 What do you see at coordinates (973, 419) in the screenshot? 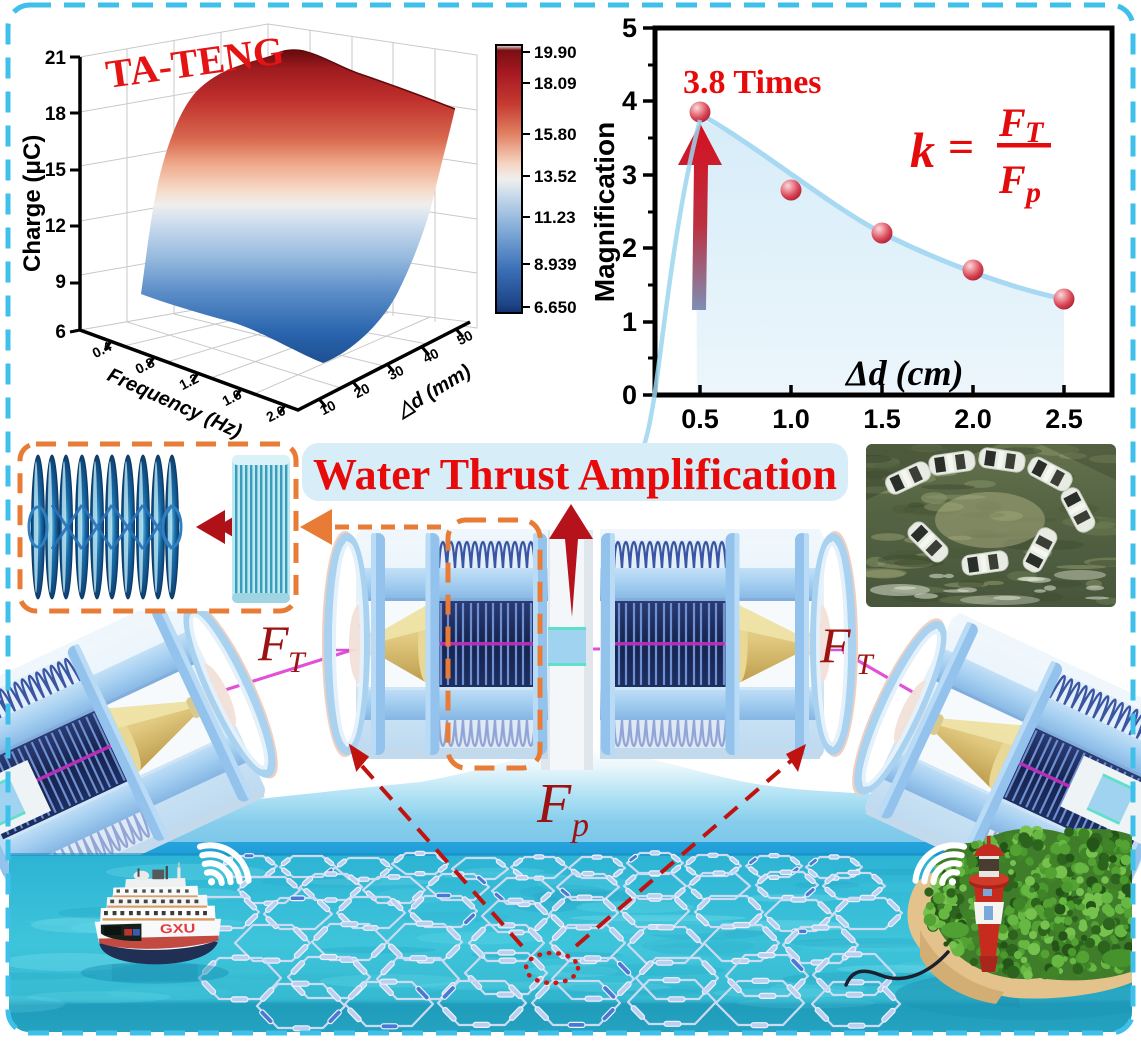
I see `svg-text: 2.0` at bounding box center [973, 419].